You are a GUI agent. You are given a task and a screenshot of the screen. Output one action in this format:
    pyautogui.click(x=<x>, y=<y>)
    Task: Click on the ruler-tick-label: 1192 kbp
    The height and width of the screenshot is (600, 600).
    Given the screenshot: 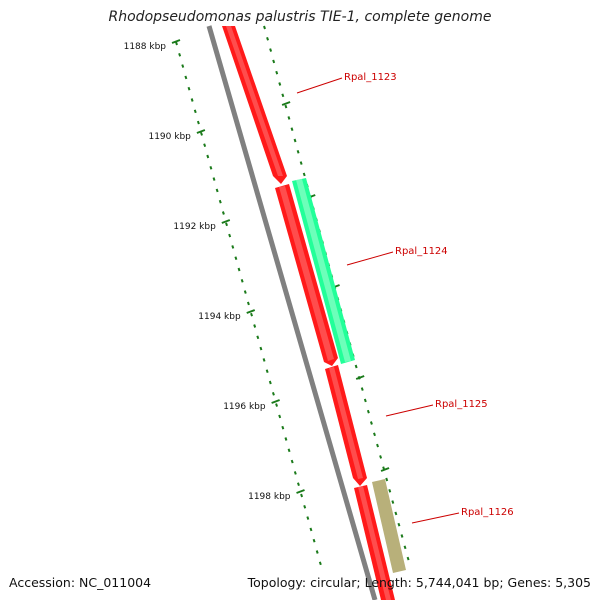 What is the action you would take?
    pyautogui.click(x=194, y=227)
    